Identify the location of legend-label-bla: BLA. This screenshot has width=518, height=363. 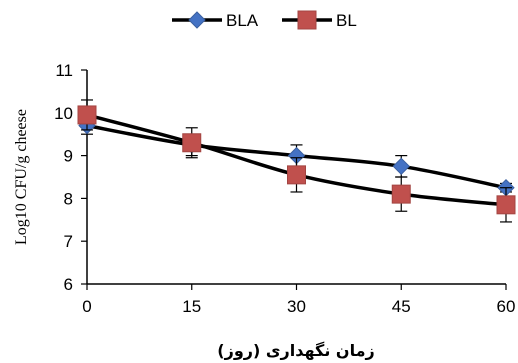
(242, 20).